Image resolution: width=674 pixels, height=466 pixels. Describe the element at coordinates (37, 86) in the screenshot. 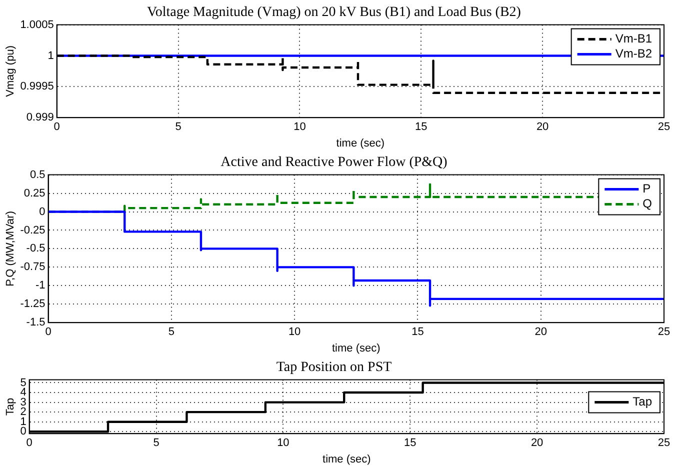

I see `y-tick-label: 0.9995` at that location.